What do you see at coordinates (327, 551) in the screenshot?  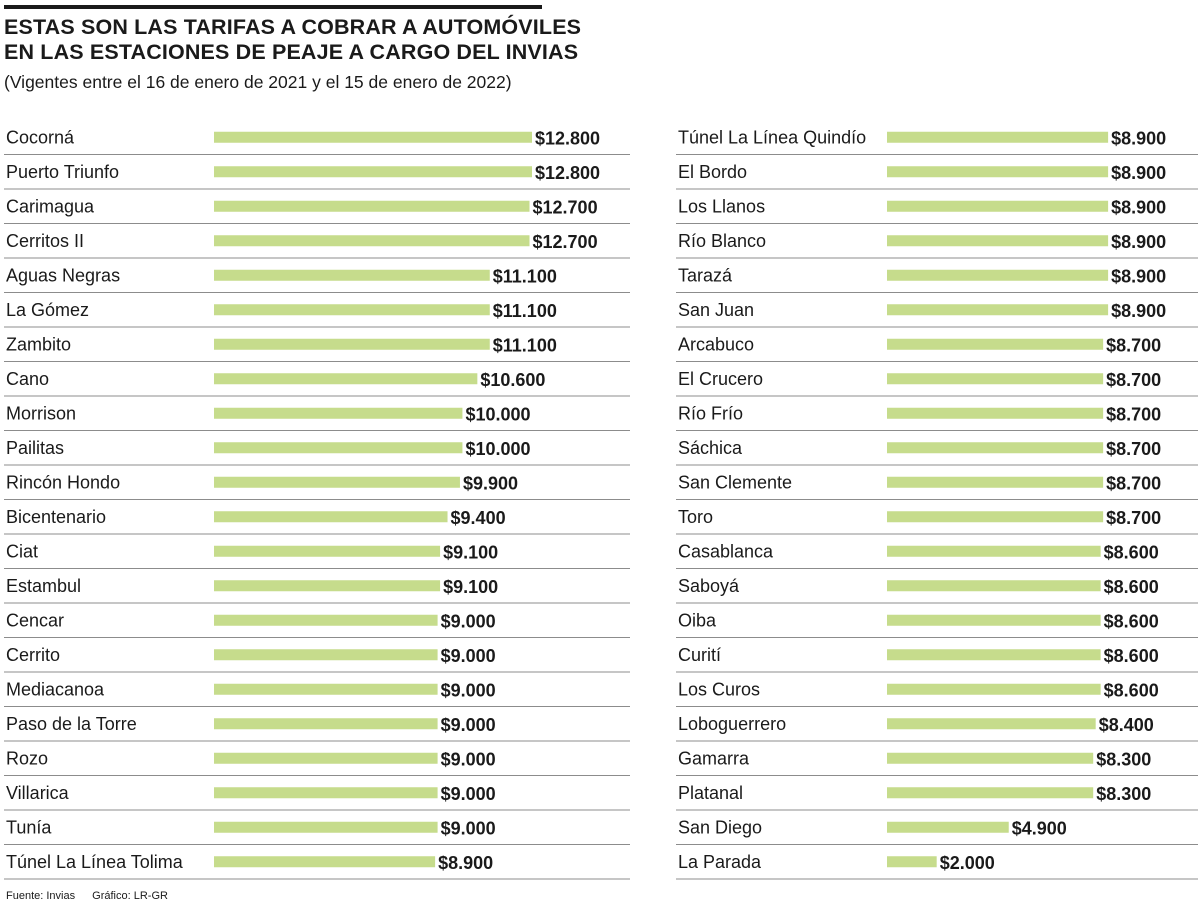 I see `col1-row-13-bar` at bounding box center [327, 551].